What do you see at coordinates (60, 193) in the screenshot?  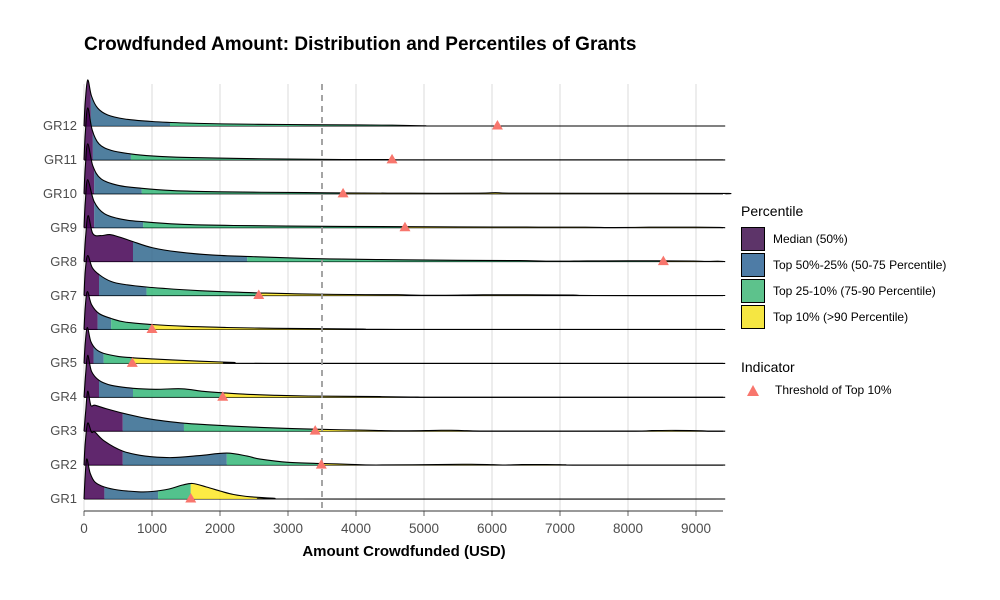 I see `y-axis-label-gr10: GR10` at bounding box center [60, 193].